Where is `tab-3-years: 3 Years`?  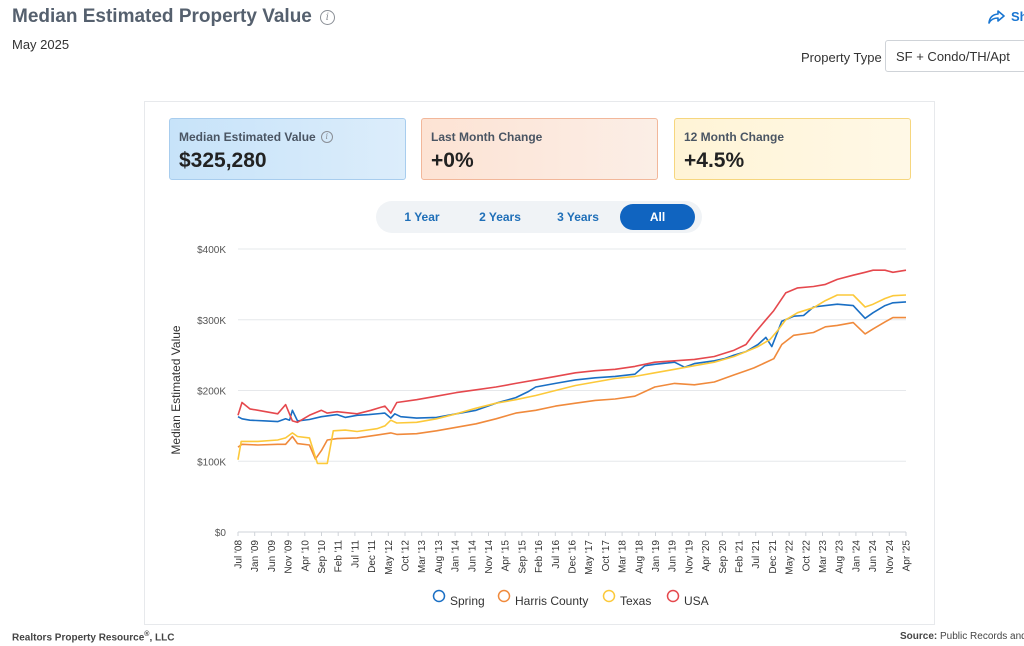 tab-3-years: 3 Years is located at coordinates (578, 217).